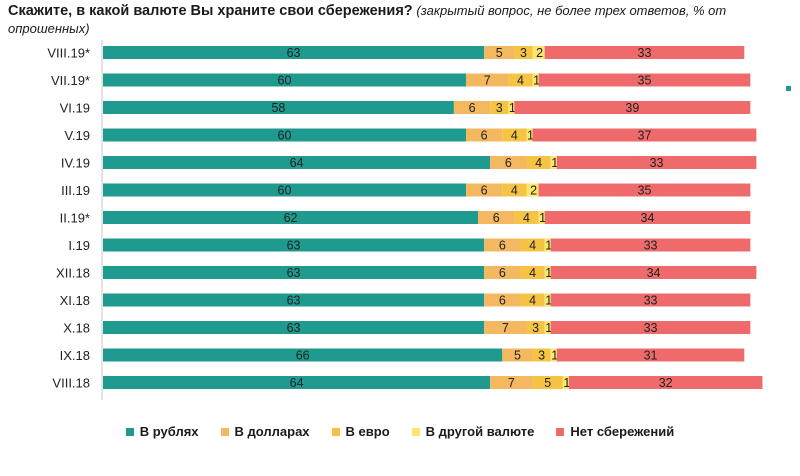  Describe the element at coordinates (75, 300) in the screenshot. I see `category-label: XI.18` at that location.